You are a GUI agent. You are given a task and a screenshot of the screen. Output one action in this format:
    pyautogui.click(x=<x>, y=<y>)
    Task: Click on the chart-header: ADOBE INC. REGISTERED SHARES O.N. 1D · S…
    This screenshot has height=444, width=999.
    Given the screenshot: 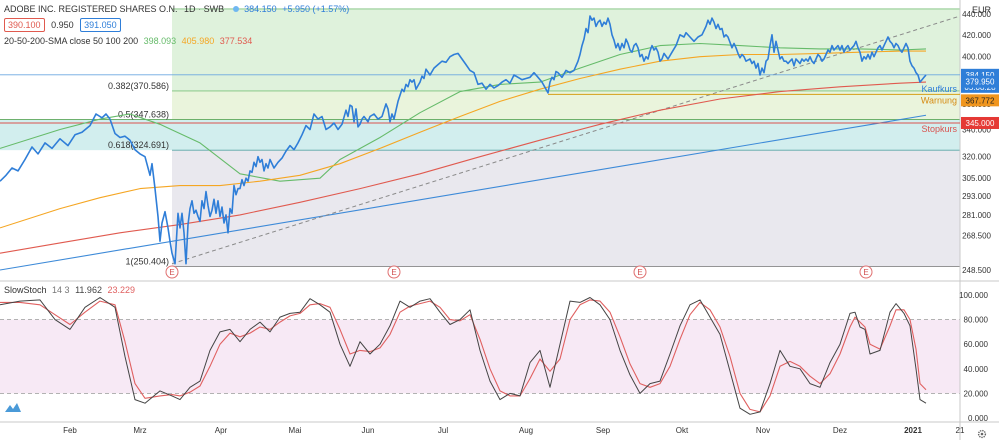 What is the action you would take?
    pyautogui.click(x=176, y=9)
    